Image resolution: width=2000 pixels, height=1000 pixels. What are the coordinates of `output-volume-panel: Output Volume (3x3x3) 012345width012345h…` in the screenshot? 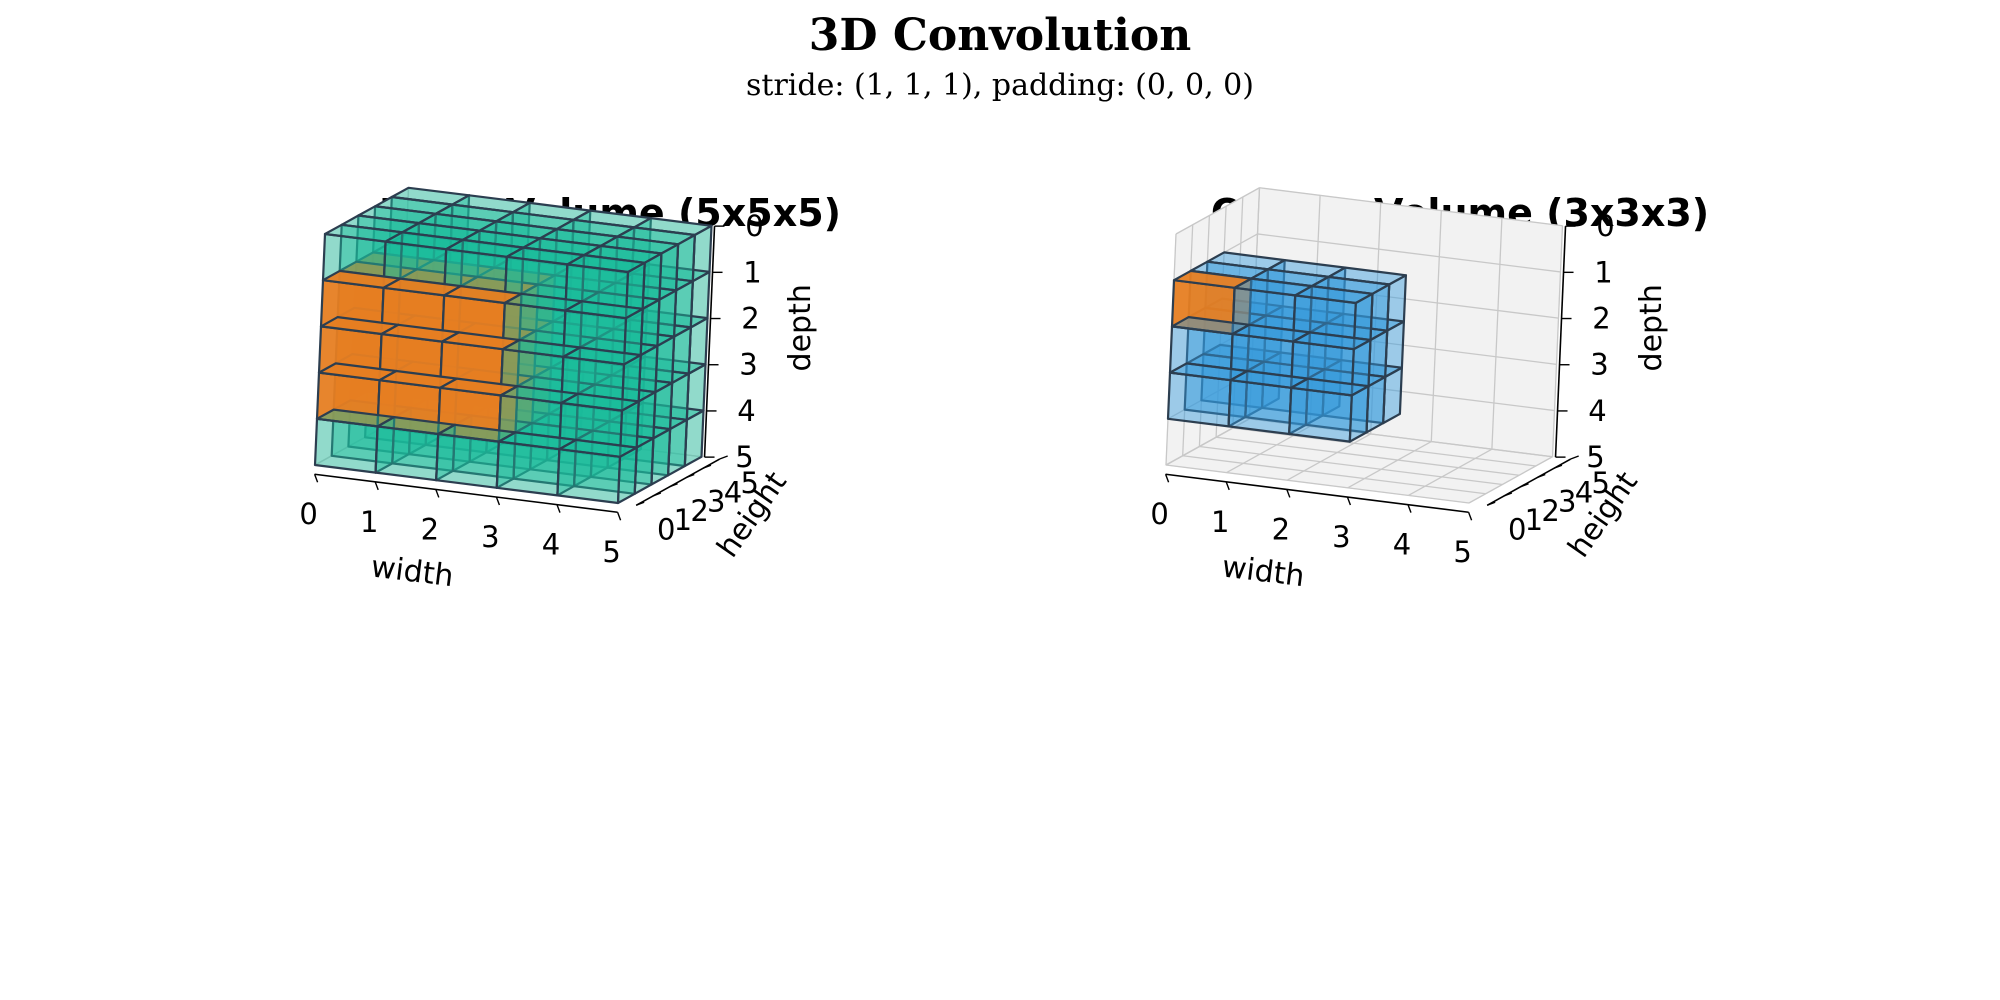 It's located at (1429, 390).